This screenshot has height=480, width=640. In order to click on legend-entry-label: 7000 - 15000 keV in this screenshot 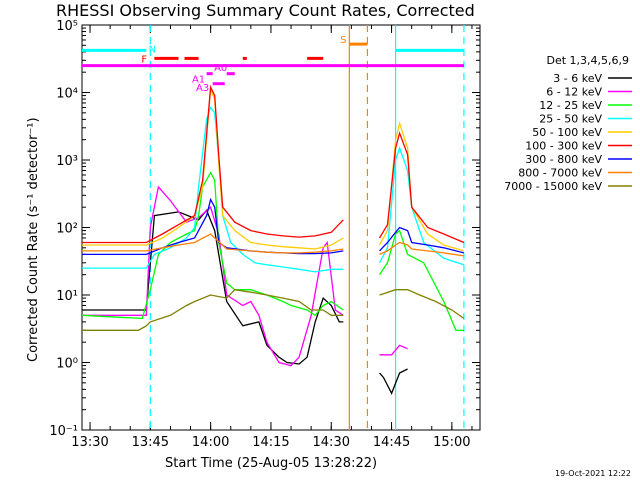, I will do `click(553, 186)`.